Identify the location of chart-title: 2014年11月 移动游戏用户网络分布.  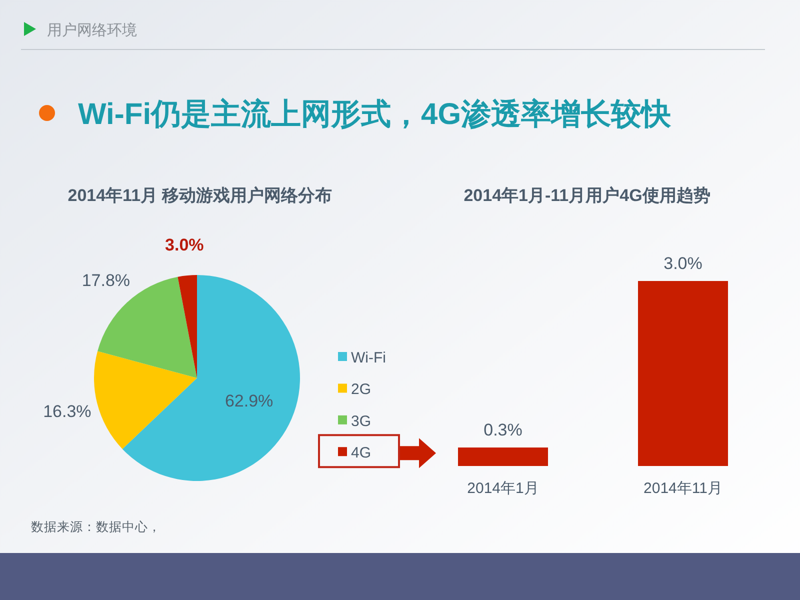
(200, 195).